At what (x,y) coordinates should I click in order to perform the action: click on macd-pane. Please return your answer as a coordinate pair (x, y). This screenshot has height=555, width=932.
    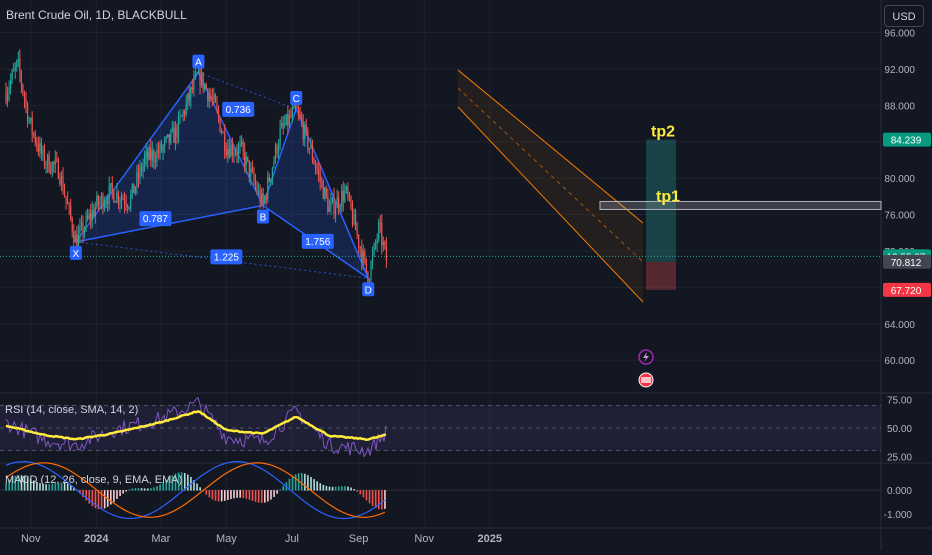
    Looking at the image, I should click on (440, 490).